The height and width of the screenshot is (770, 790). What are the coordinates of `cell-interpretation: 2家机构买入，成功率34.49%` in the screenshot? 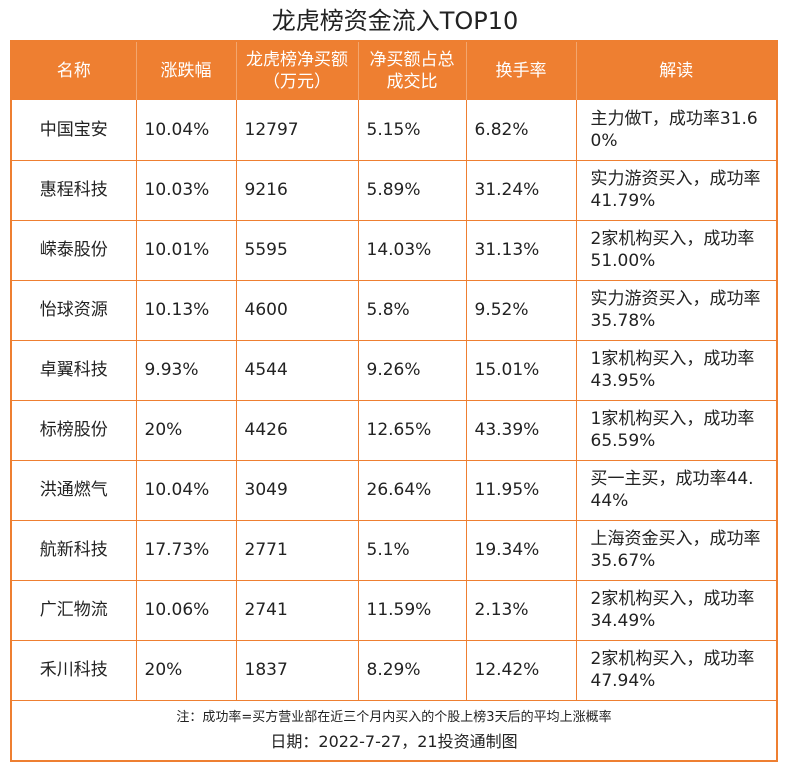 It's located at (675, 610).